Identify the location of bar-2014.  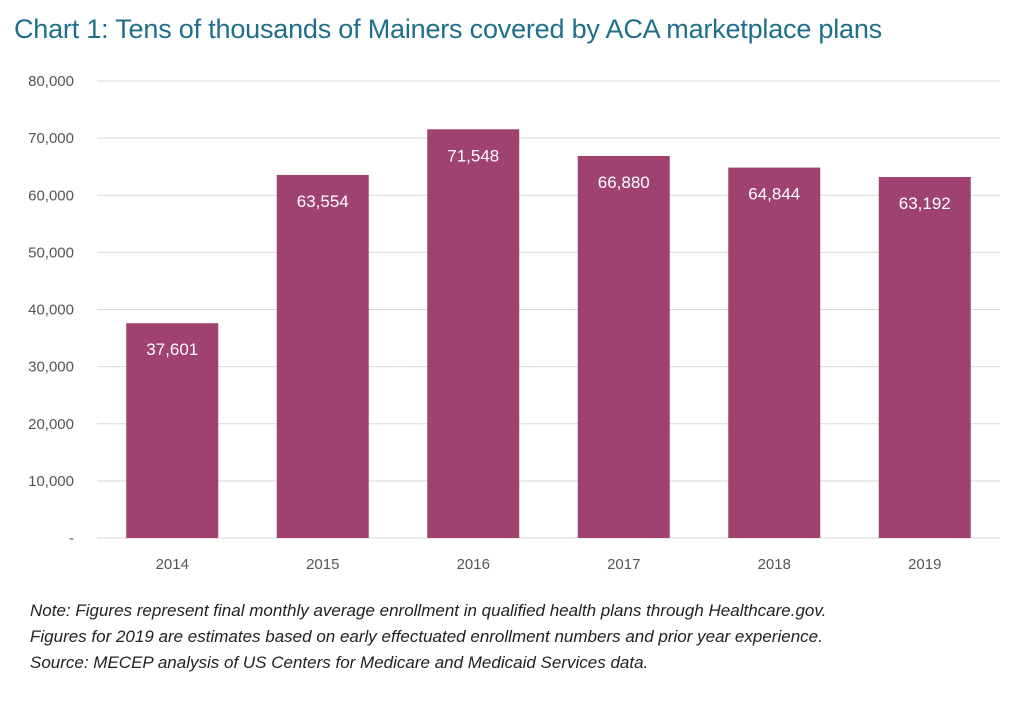
(172, 430).